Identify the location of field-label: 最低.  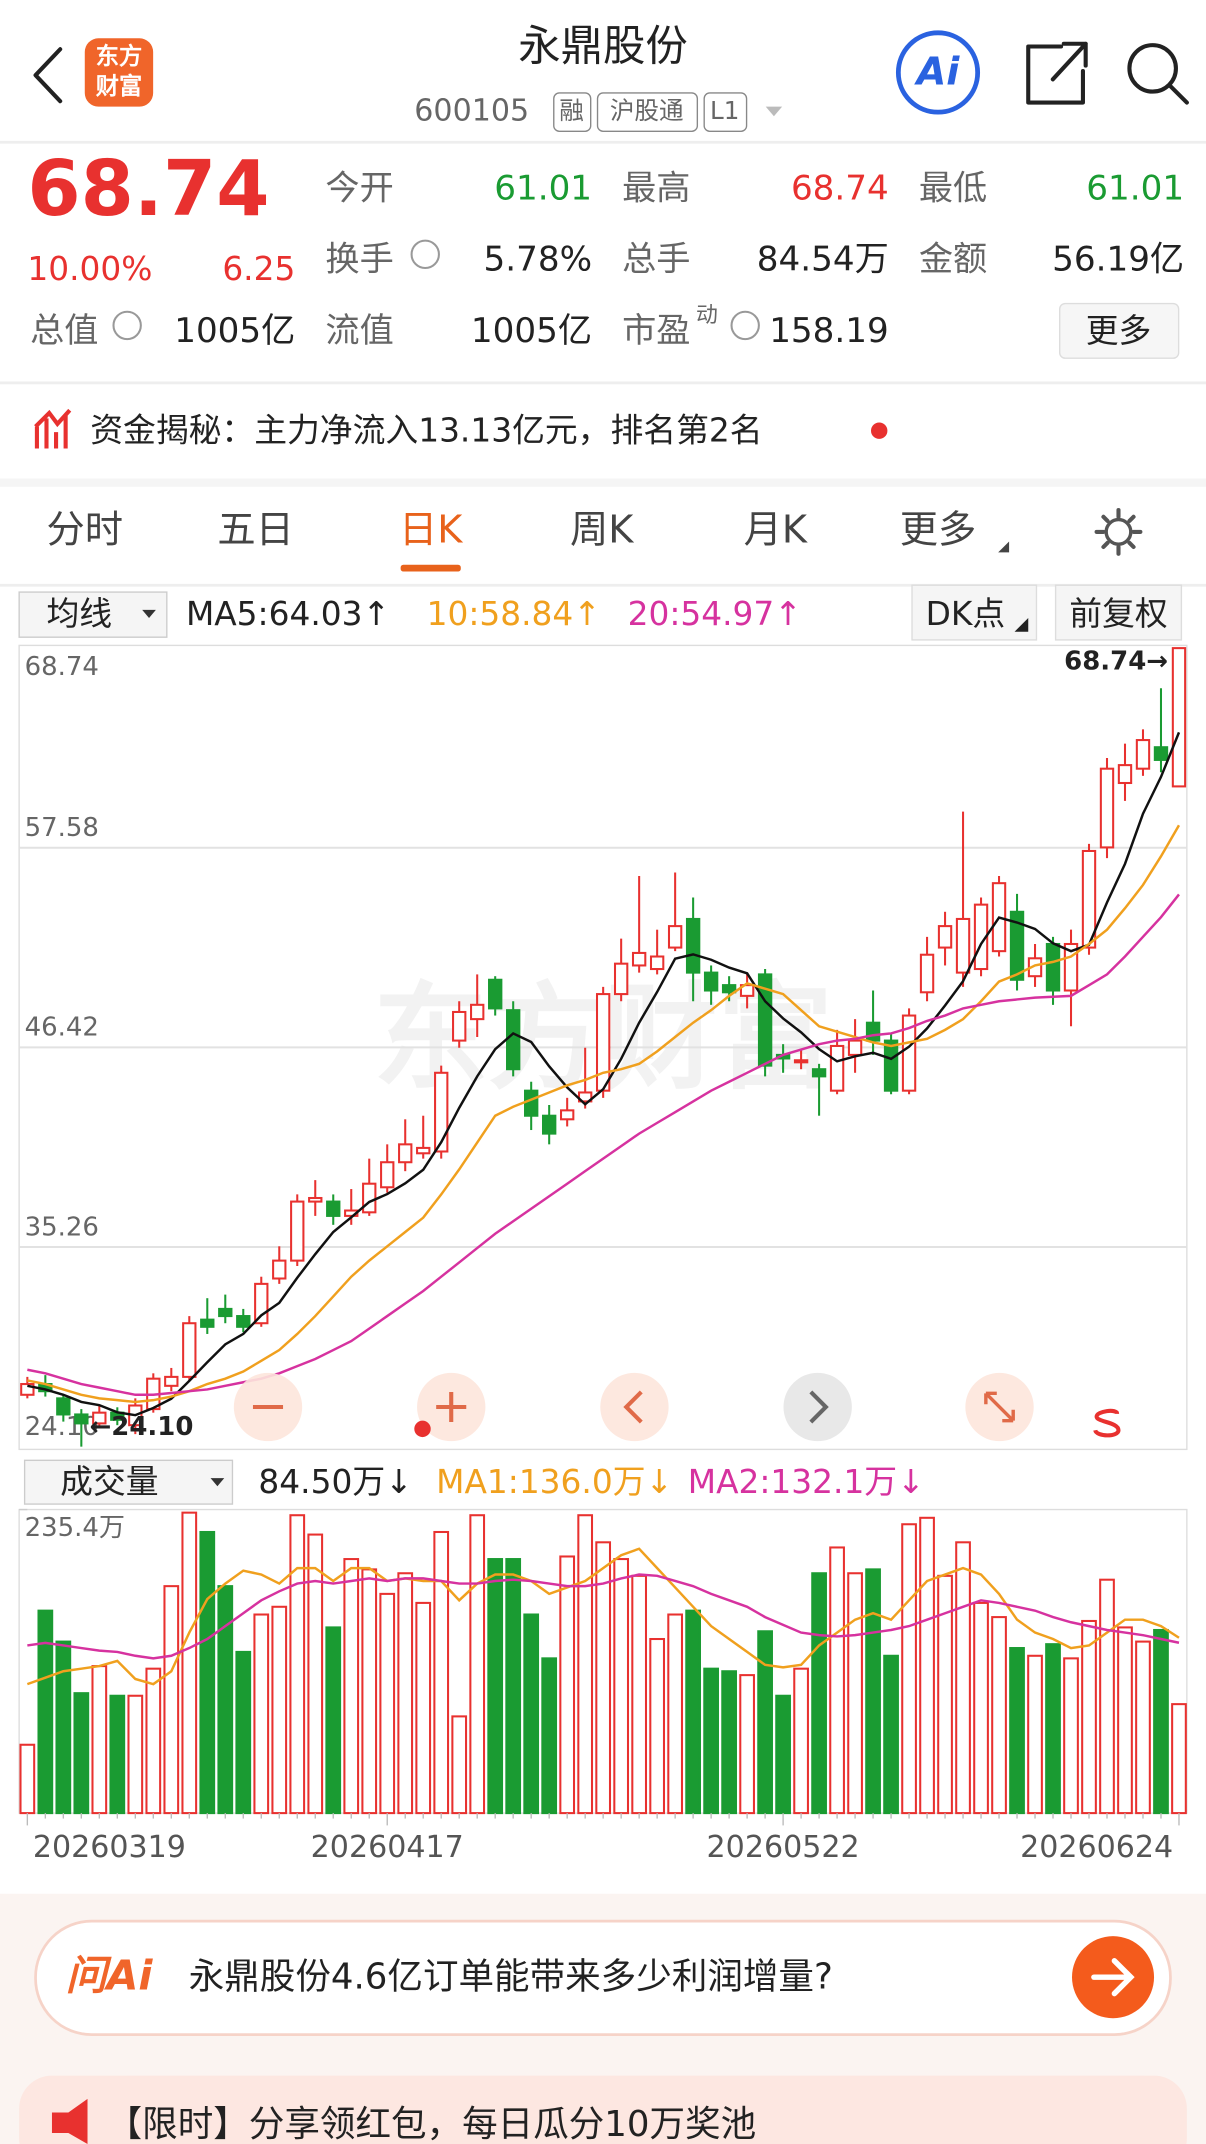
(953, 189).